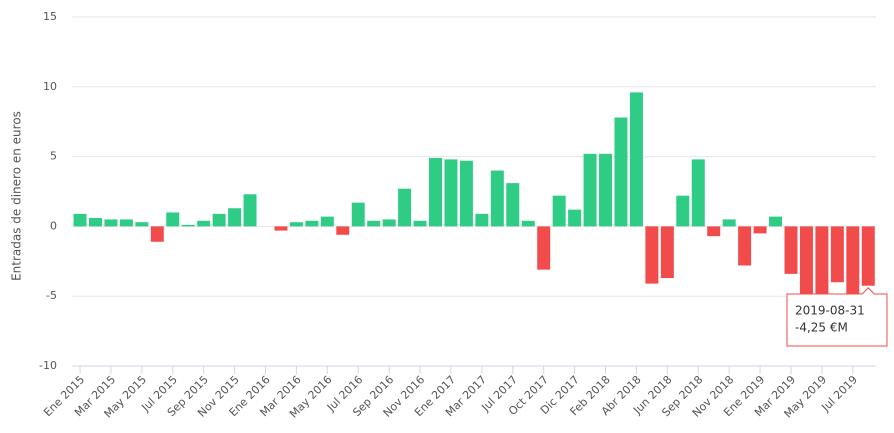 This screenshot has width=894, height=433. Describe the element at coordinates (51, 295) in the screenshot. I see `y-tick-label: -5` at that location.